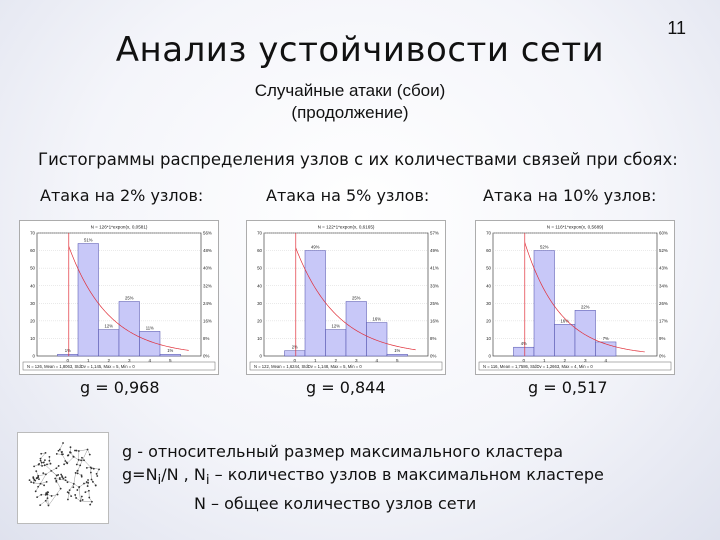  Describe the element at coordinates (565, 320) in the screenshot. I see `bar-percent-label: 16%` at that location.